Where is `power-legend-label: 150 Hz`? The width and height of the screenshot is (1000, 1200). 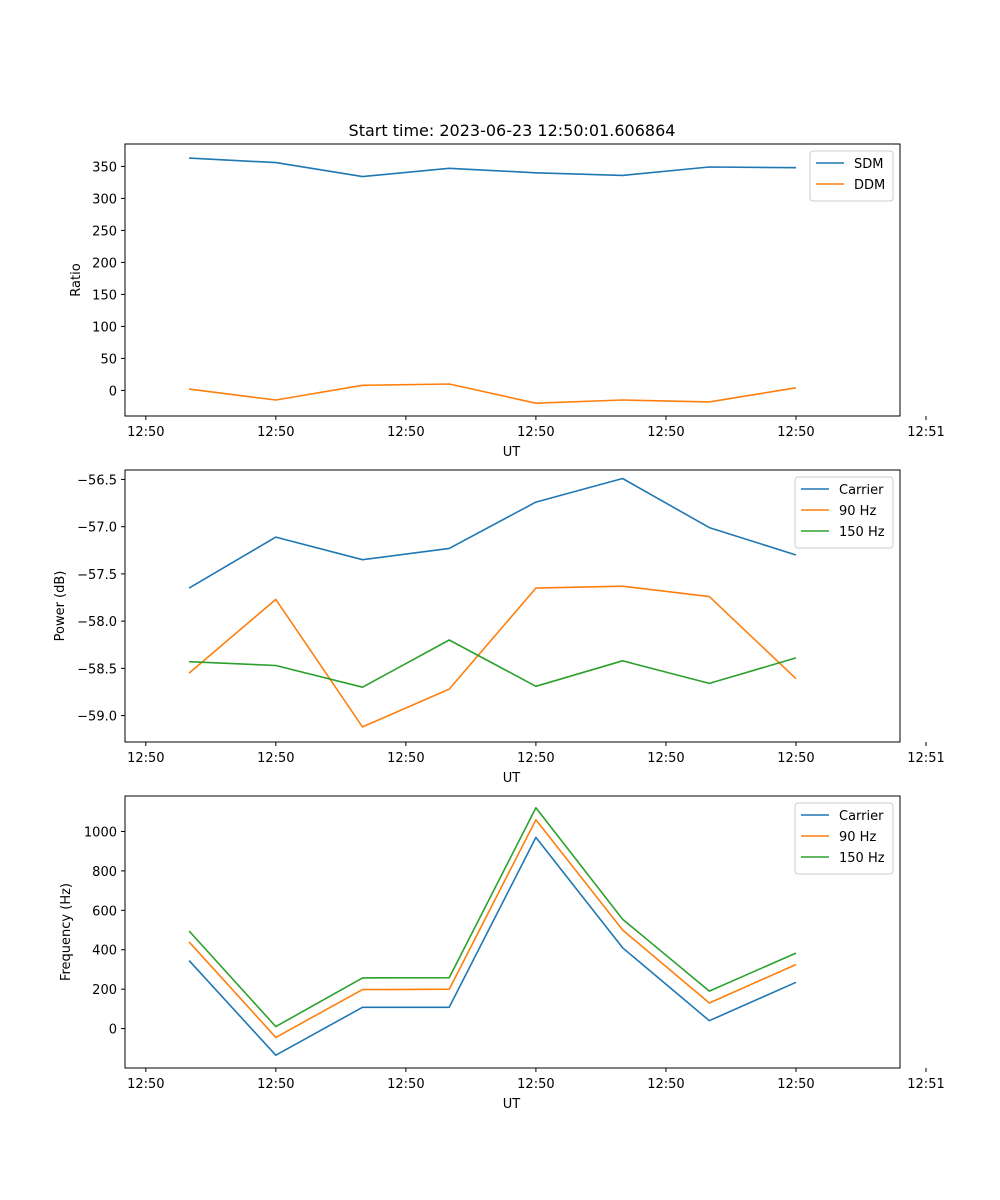
power-legend-label: 150 Hz is located at coordinates (862, 532).